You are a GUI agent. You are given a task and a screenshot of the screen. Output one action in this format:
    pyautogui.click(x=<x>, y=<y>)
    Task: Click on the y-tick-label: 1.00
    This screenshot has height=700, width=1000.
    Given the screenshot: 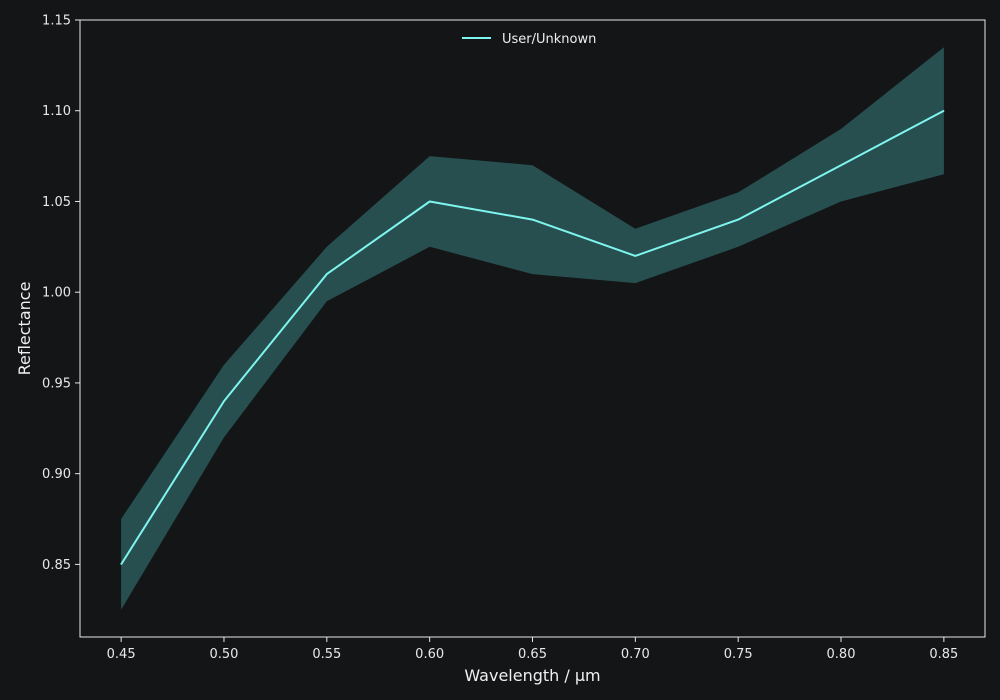 What is the action you would take?
    pyautogui.click(x=56, y=293)
    